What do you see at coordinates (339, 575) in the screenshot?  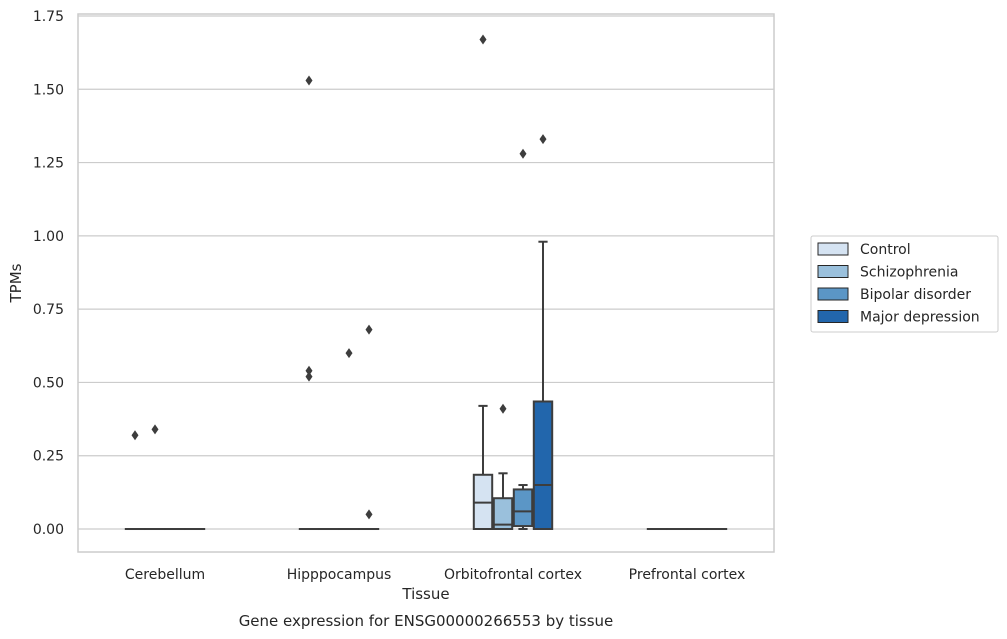 I see `x-tick-label: Hipppocampus` at bounding box center [339, 575].